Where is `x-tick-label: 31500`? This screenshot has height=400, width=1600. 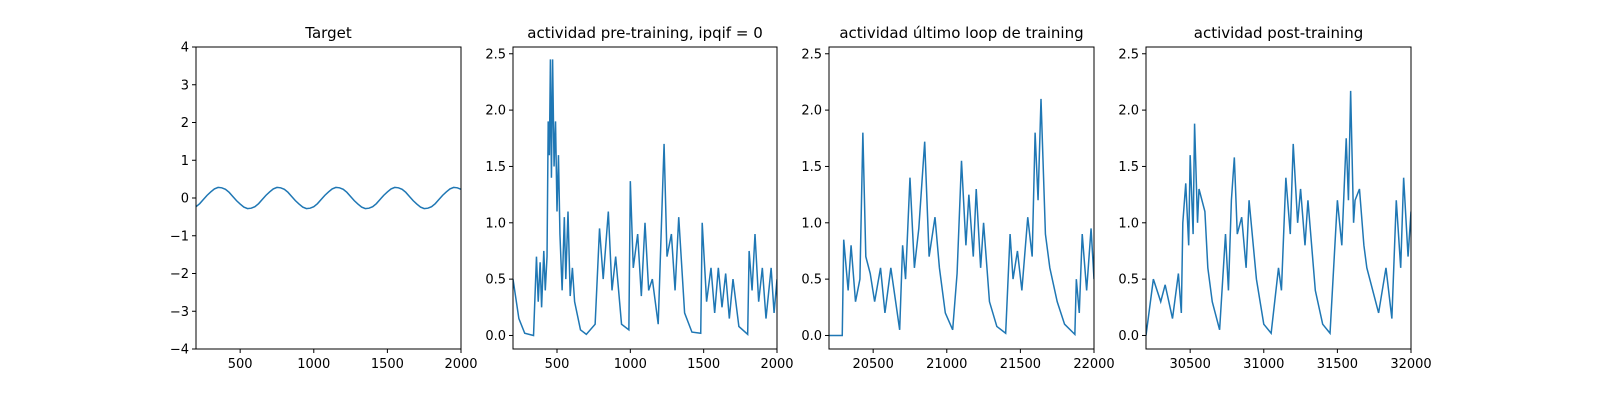 x-tick-label: 31500 is located at coordinates (1337, 364).